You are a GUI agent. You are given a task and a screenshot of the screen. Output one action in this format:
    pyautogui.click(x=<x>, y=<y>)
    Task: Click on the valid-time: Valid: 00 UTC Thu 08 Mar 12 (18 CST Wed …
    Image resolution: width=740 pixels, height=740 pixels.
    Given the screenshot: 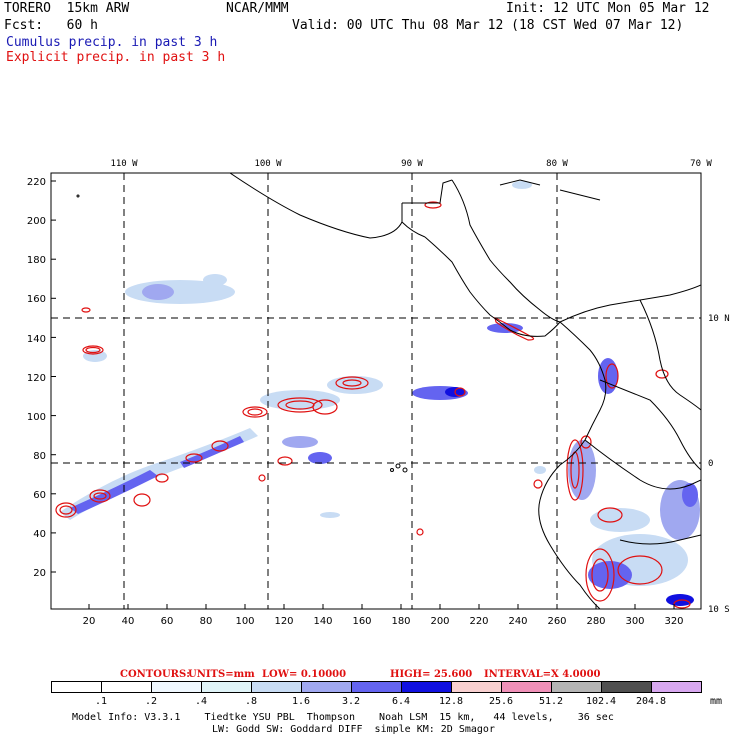 What is the action you would take?
    pyautogui.click(x=488, y=25)
    